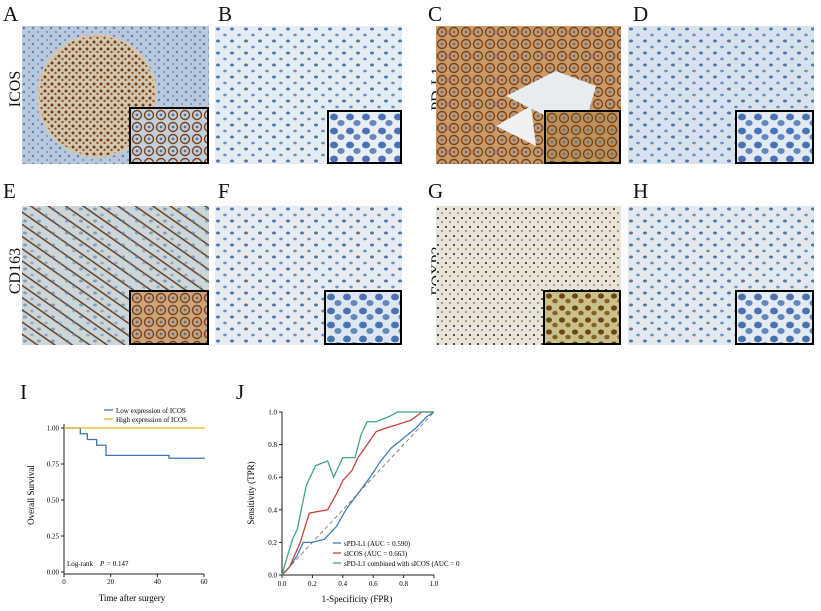 The height and width of the screenshot is (611, 821). Describe the element at coordinates (272, 478) in the screenshot. I see `roc-ytick-label: 0.6` at that location.